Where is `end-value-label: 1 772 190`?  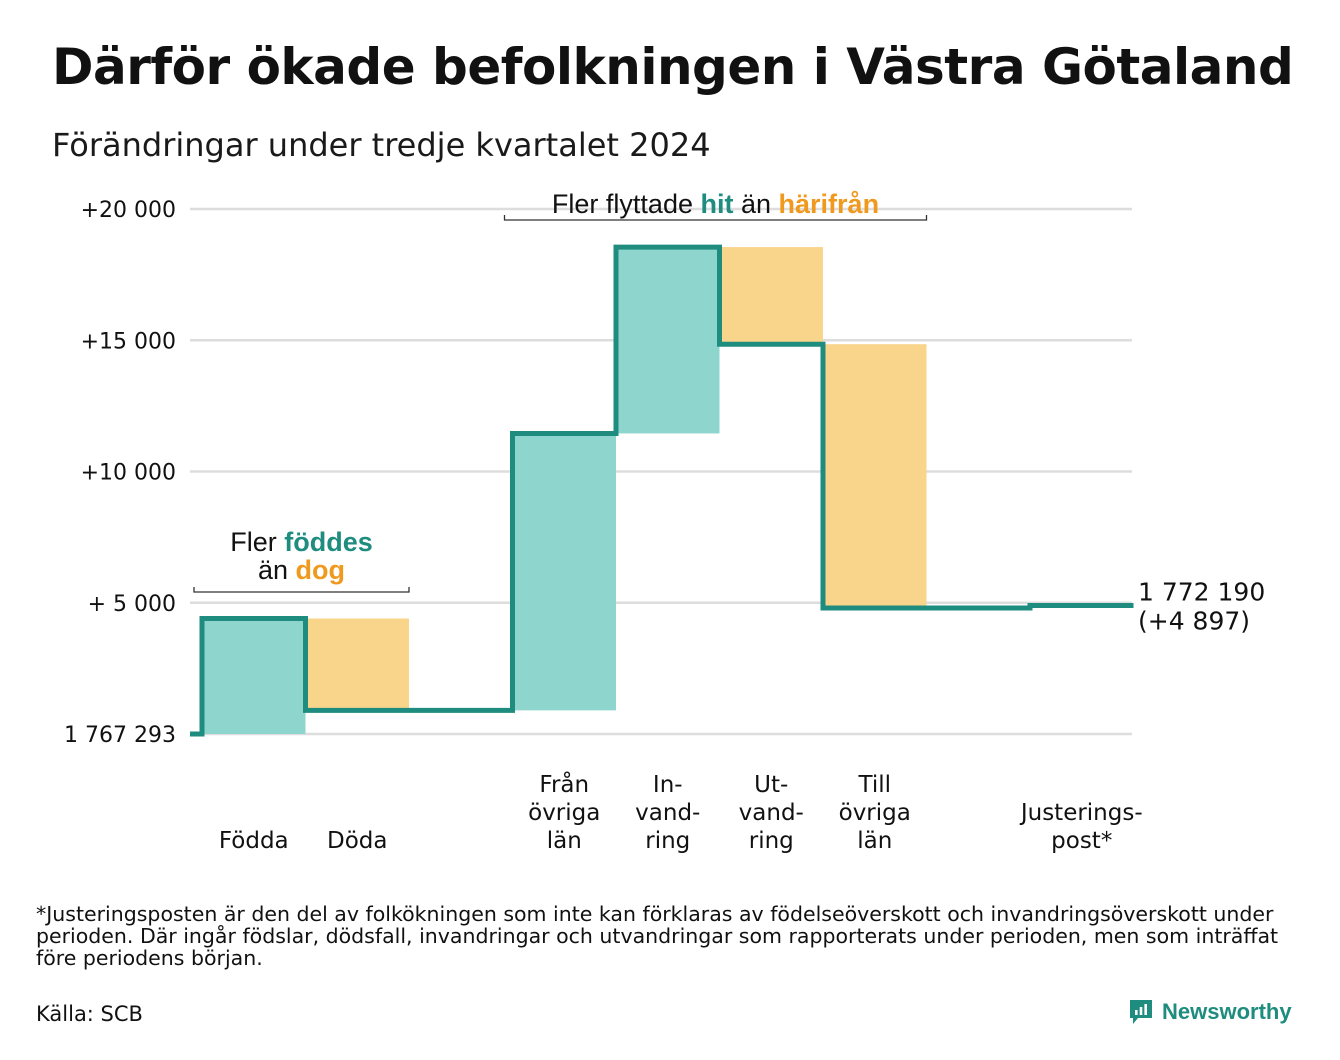
end-value-label: 1 772 190 is located at coordinates (1201, 591).